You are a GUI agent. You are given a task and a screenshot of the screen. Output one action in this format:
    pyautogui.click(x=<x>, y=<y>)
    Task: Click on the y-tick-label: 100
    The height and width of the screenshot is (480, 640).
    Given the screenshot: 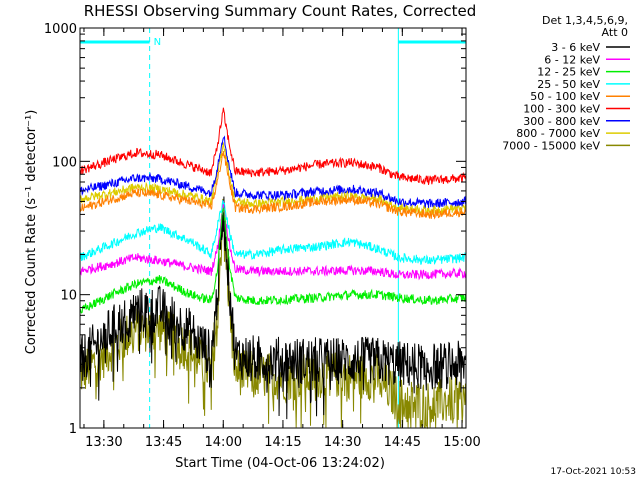 What is the action you would take?
    pyautogui.click(x=64, y=162)
    